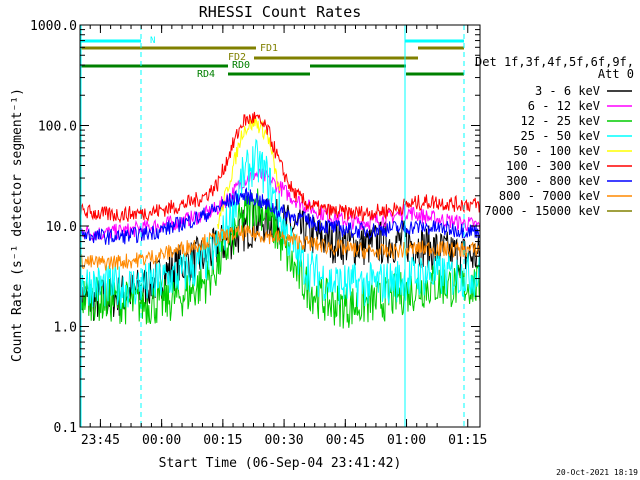  I want to click on flag-bars, so click(272, 57).